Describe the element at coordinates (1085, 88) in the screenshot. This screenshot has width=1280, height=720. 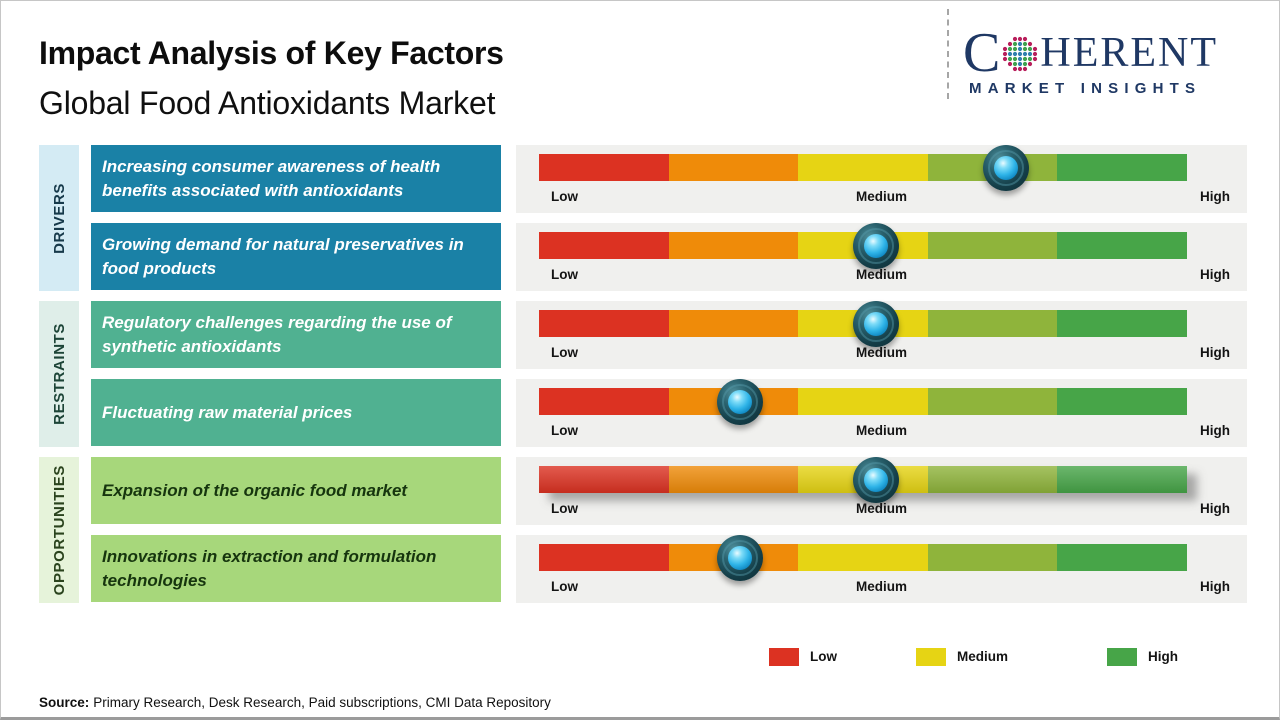
I see `logo-tagline: MARKET INSIGHTS` at that location.